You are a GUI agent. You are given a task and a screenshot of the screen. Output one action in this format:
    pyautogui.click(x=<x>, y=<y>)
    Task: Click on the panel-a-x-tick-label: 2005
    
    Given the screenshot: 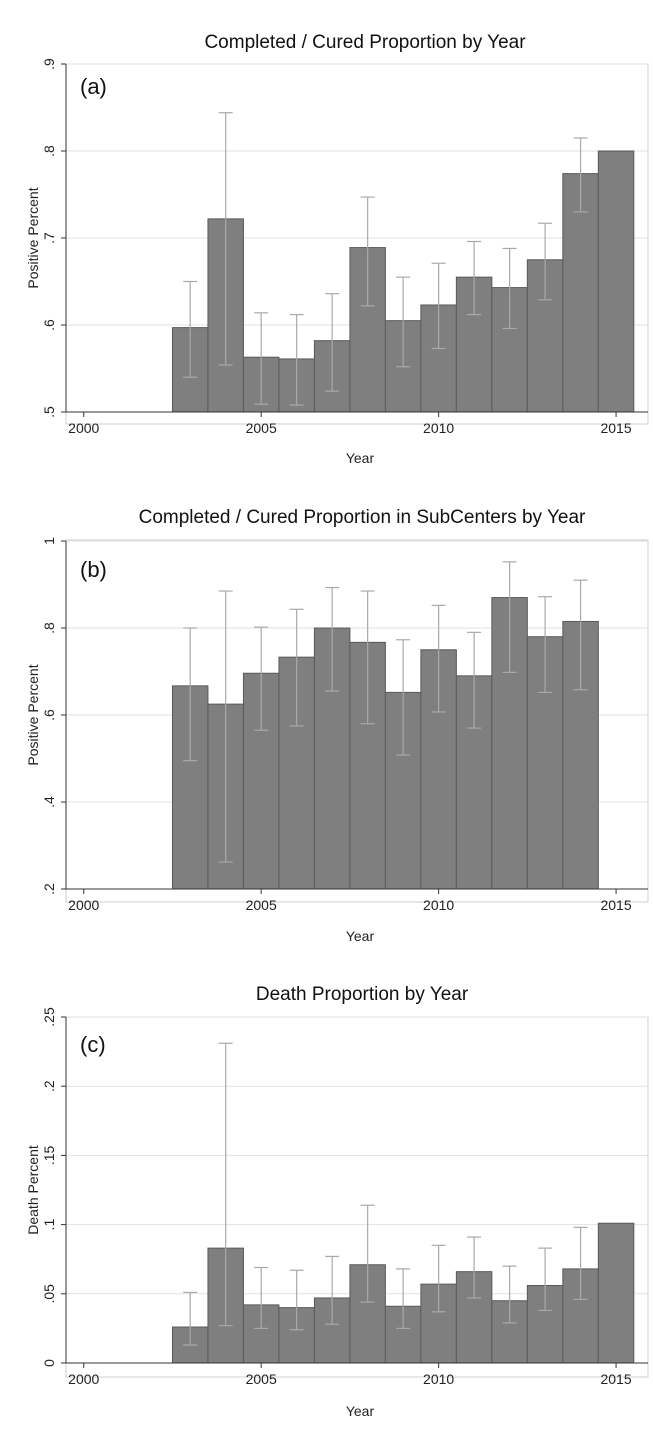 What is the action you would take?
    pyautogui.click(x=261, y=428)
    